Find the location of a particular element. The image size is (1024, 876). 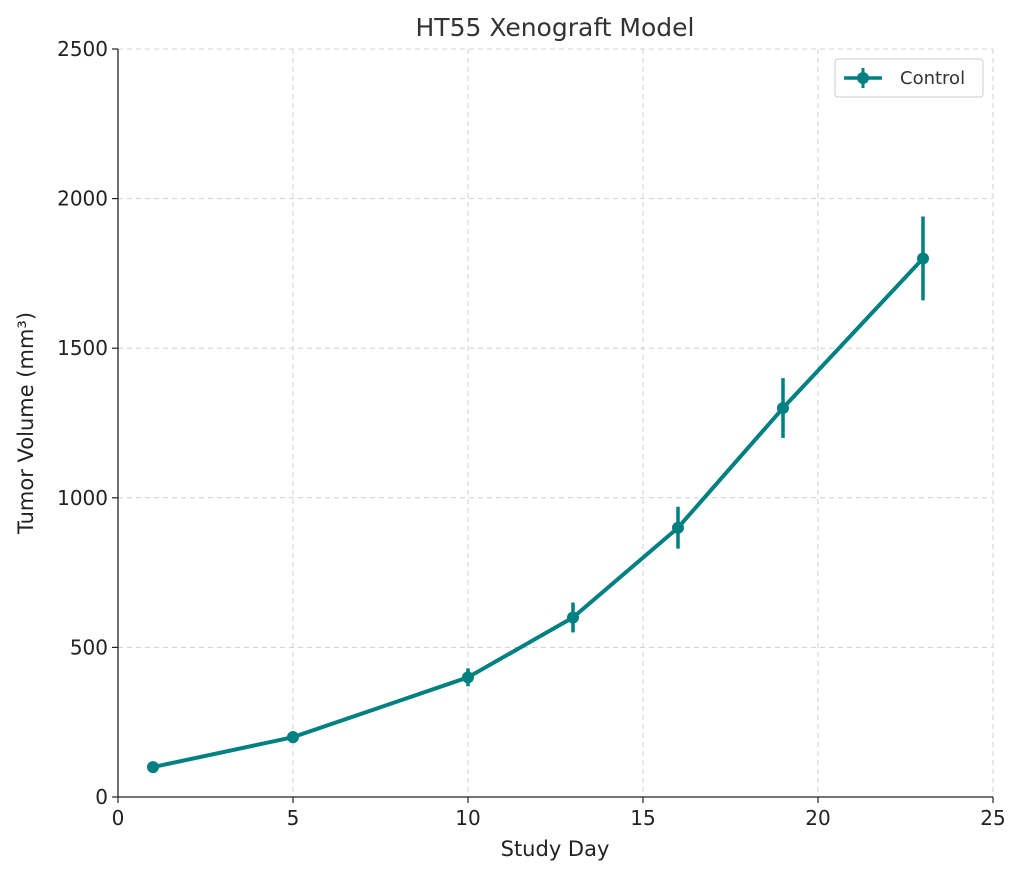

y-axis-label: Tumor Volume (mm³) is located at coordinates (26, 423).